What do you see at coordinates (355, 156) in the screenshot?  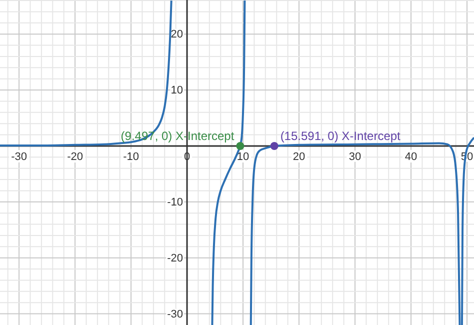 I see `x-tick-label: 30` at bounding box center [355, 156].